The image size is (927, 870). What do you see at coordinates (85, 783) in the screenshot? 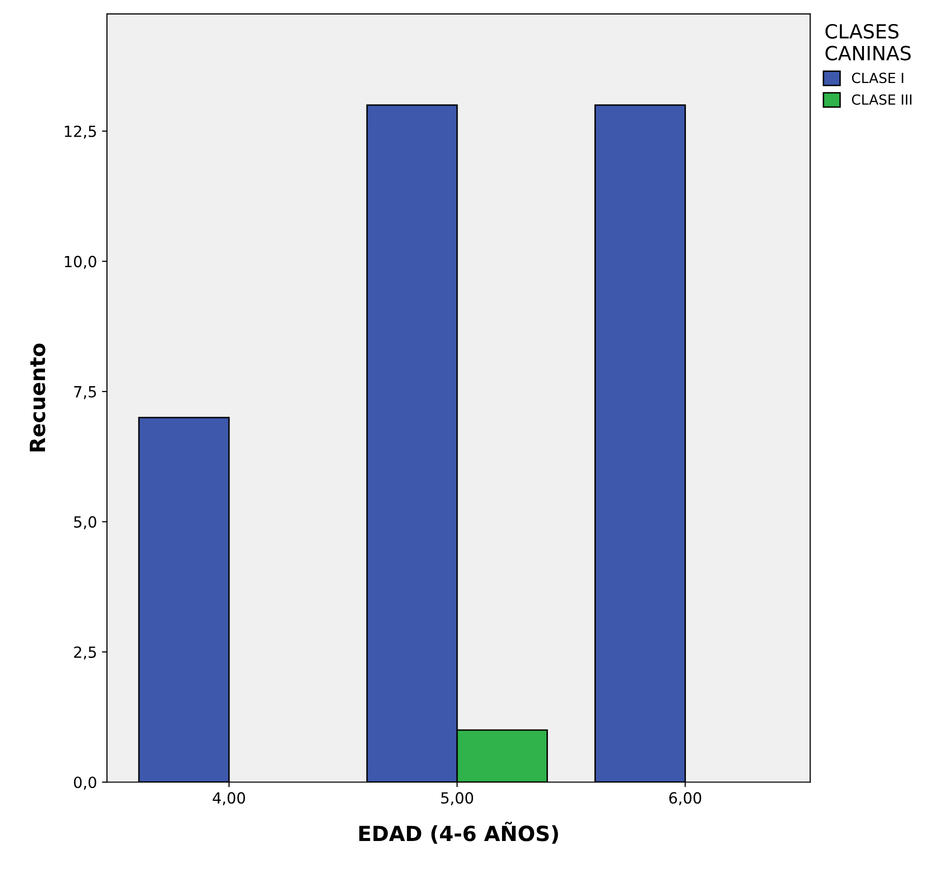
I see `y-tick-label: 0,0` at bounding box center [85, 783].